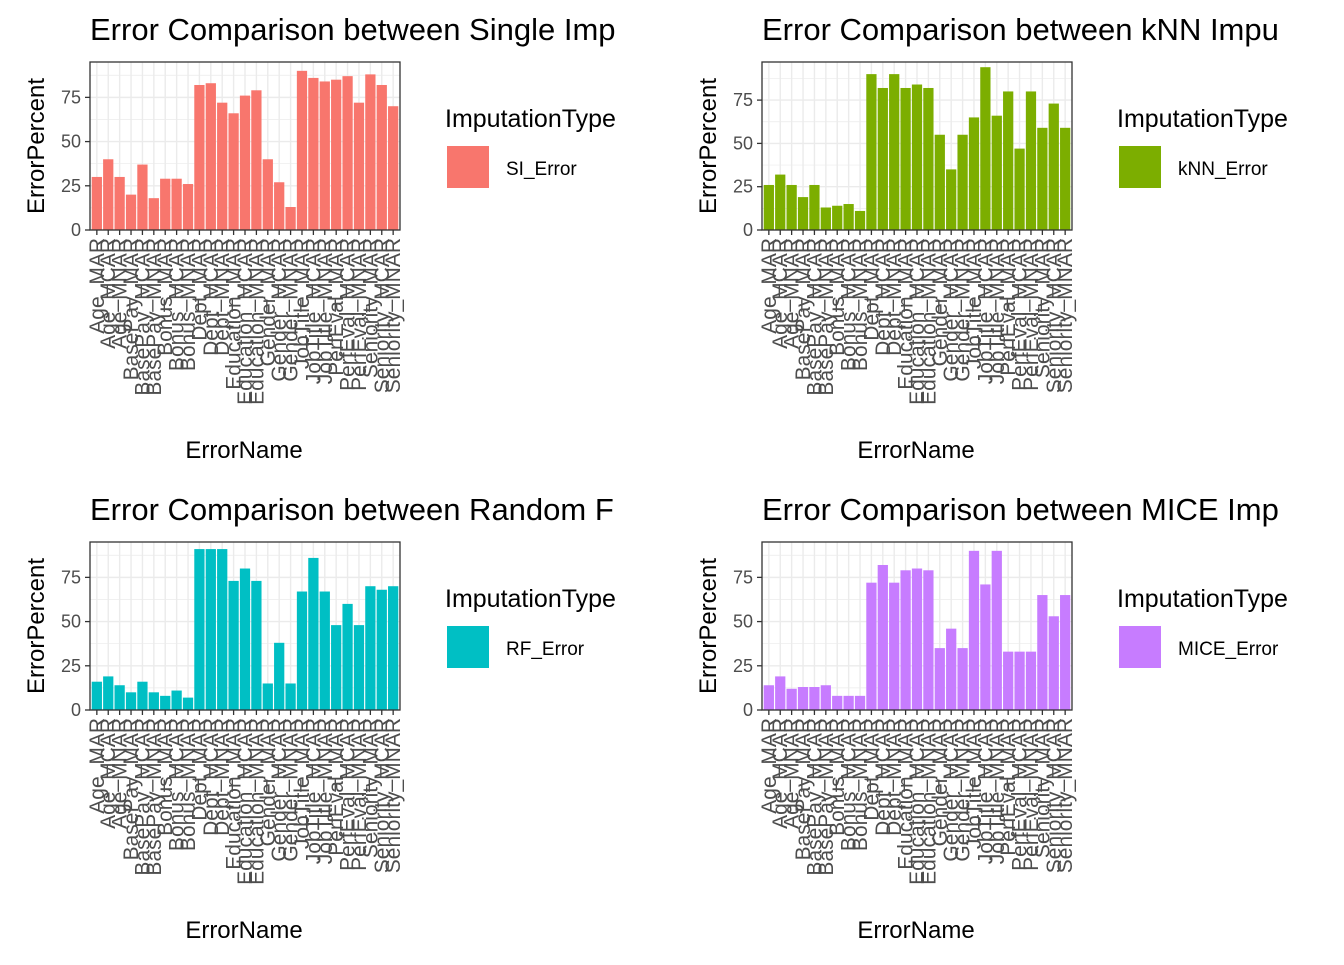  I want to click on x-tick-label: JobTitle_MCAR, so click(985, 791).